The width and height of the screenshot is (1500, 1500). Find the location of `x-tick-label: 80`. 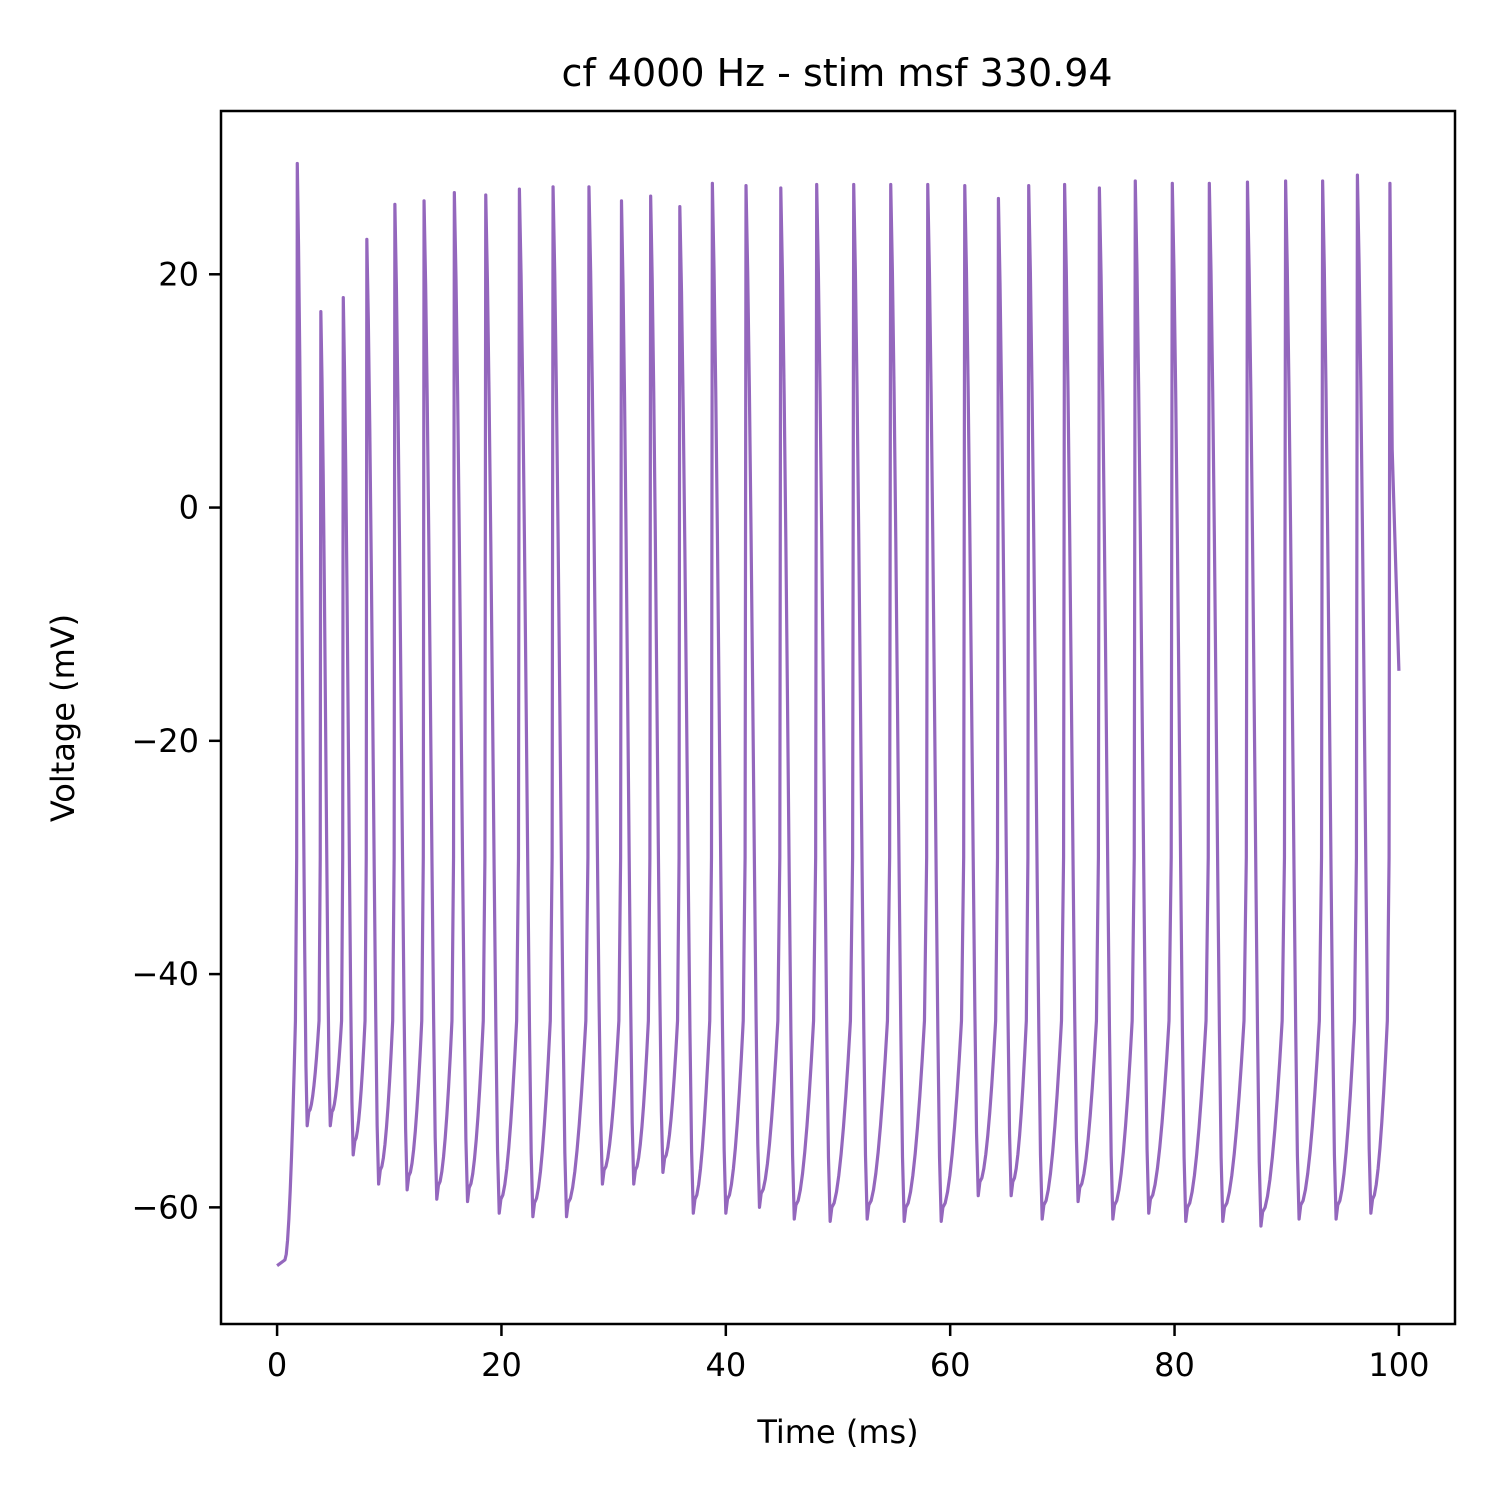

x-tick-label: 80 is located at coordinates (1174, 1365).